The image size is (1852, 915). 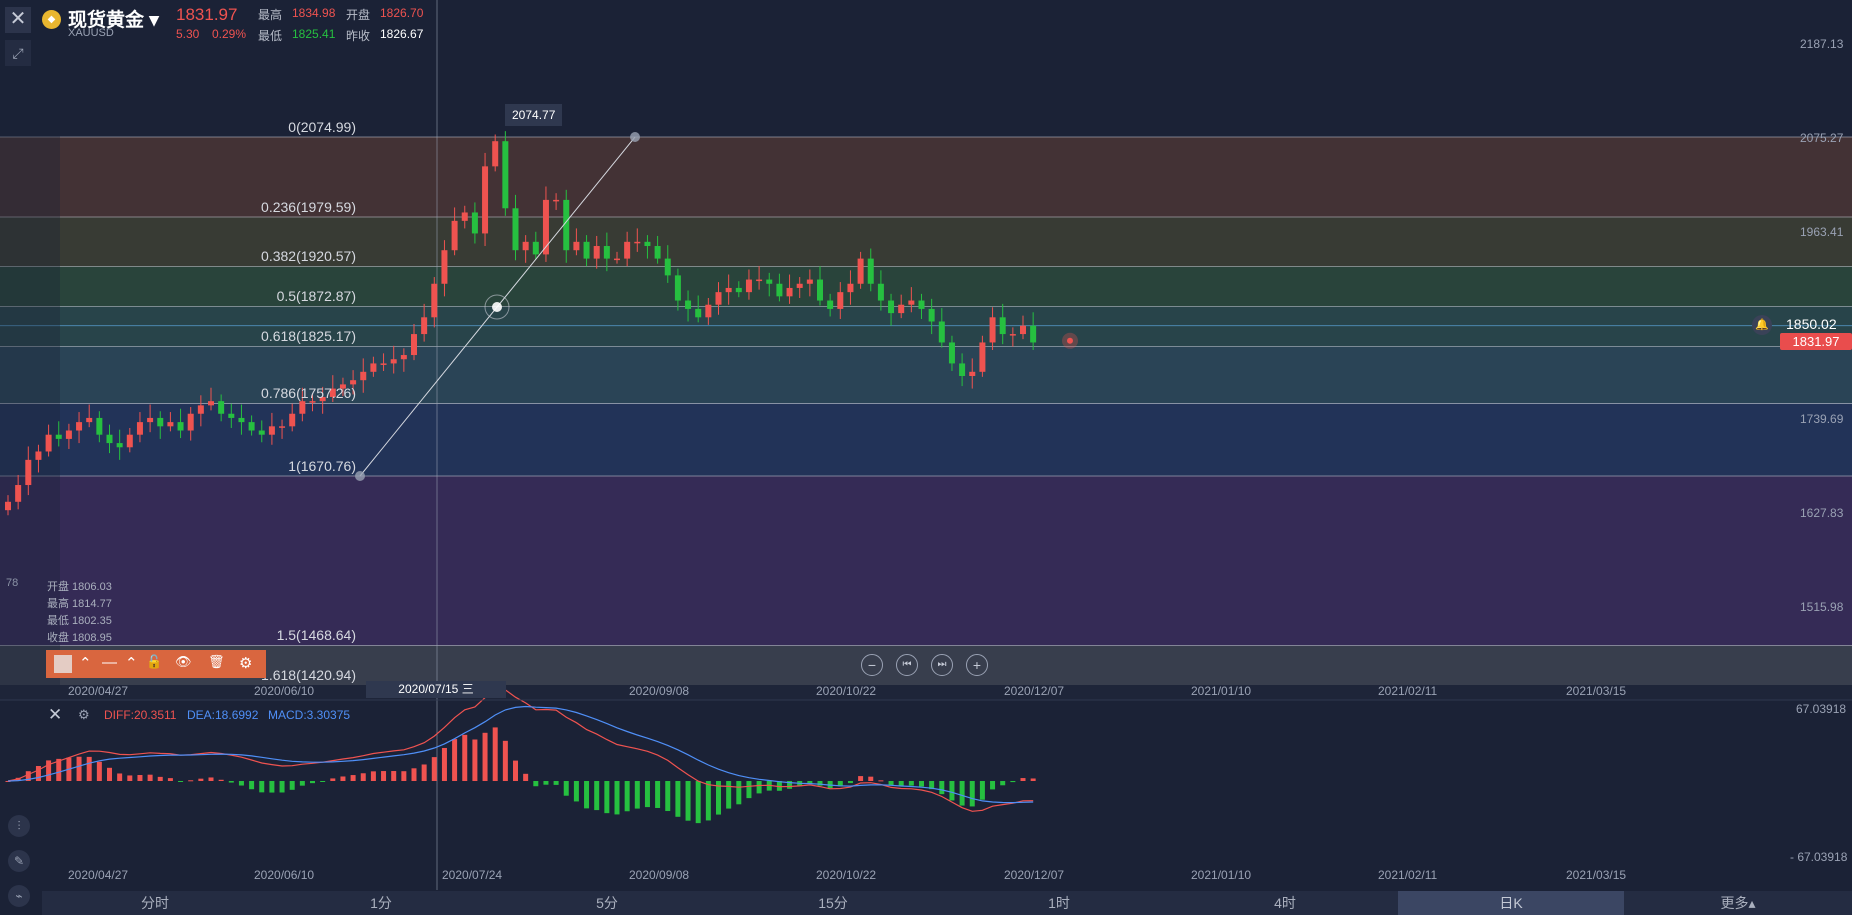 I want to click on bell-icon: 🔔, so click(x=1762, y=325).